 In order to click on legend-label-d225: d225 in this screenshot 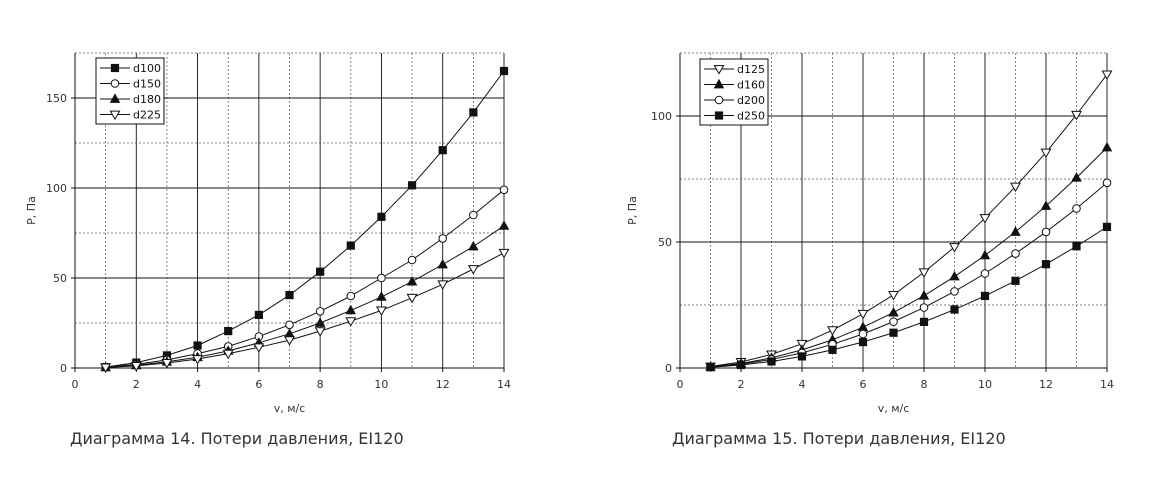, I will do `click(147, 115)`.